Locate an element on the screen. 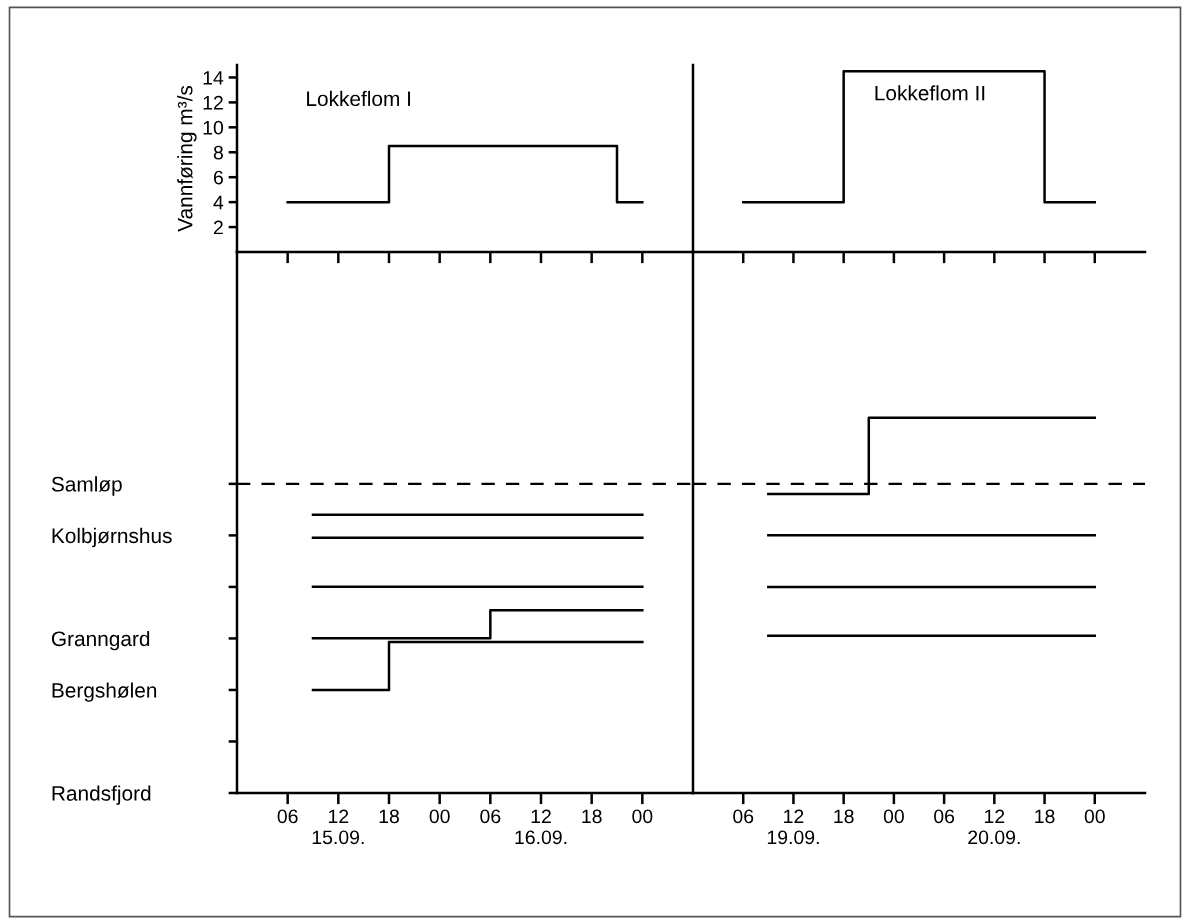 The image size is (1190, 924). y-tick-label: 12 is located at coordinates (213, 102).